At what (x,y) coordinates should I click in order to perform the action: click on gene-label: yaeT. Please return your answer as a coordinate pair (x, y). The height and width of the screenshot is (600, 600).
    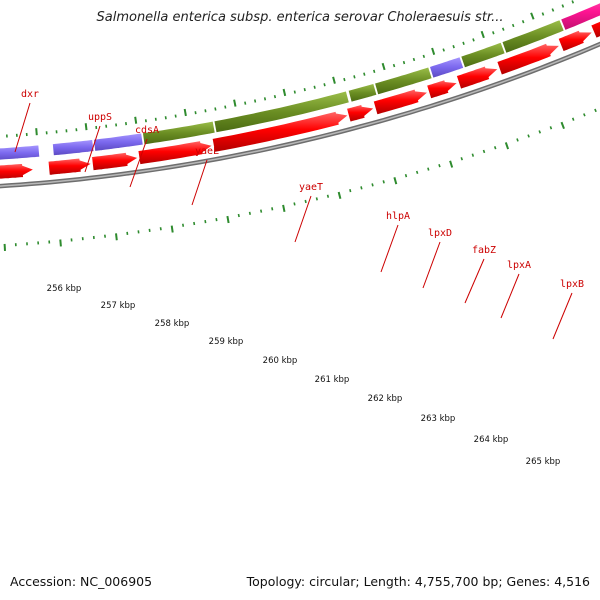
    Looking at the image, I should click on (311, 187).